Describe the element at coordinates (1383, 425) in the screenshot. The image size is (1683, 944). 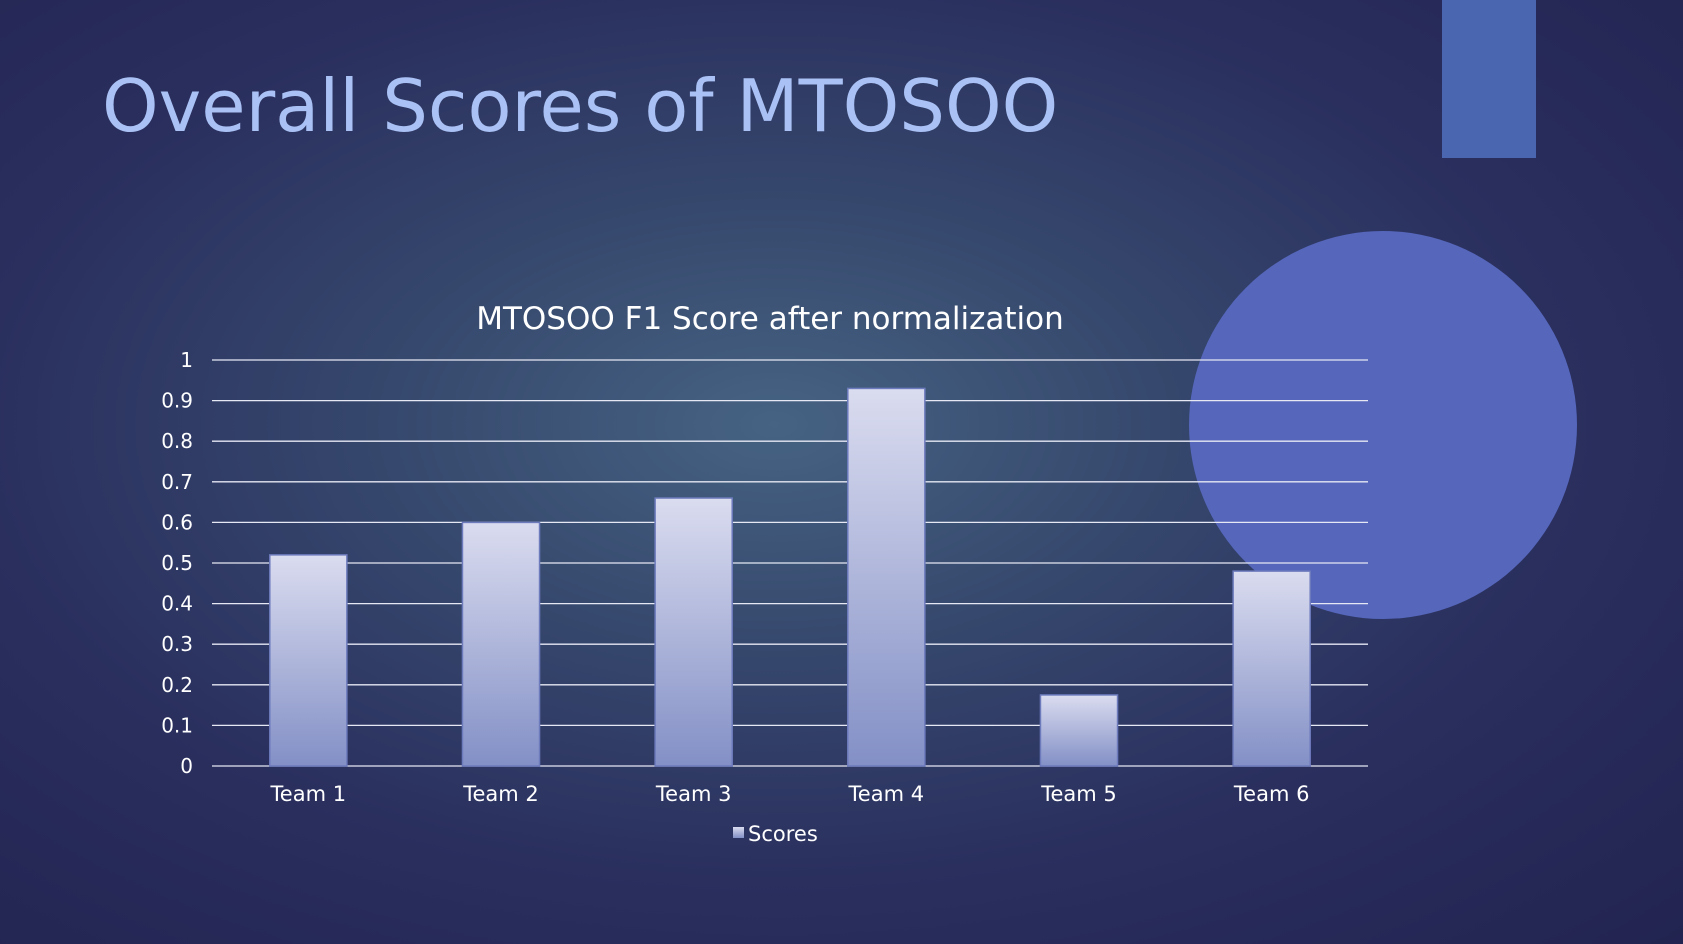
I see `decorative-circle` at that location.